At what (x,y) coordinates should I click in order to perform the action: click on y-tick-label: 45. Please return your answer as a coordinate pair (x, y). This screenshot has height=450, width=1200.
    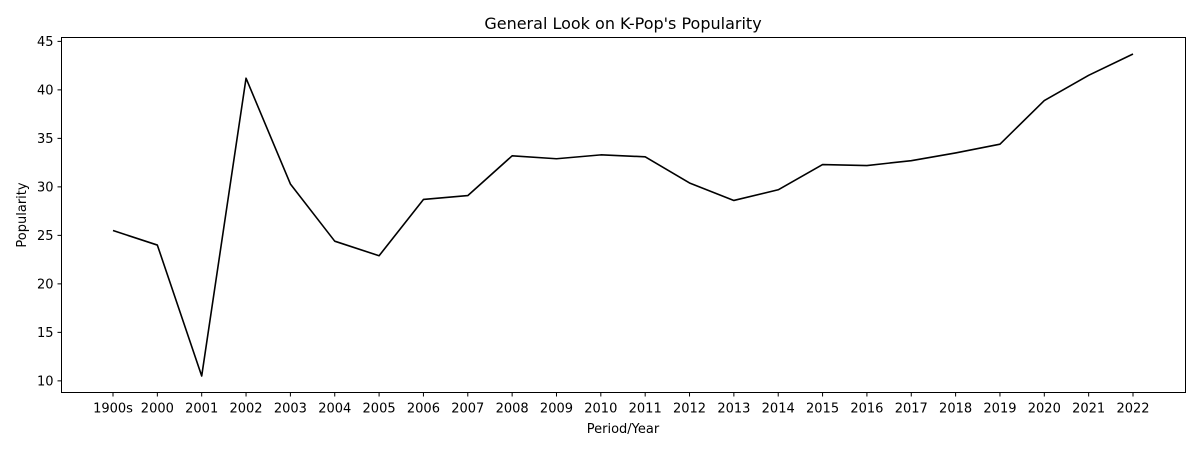
    Looking at the image, I should click on (45, 42).